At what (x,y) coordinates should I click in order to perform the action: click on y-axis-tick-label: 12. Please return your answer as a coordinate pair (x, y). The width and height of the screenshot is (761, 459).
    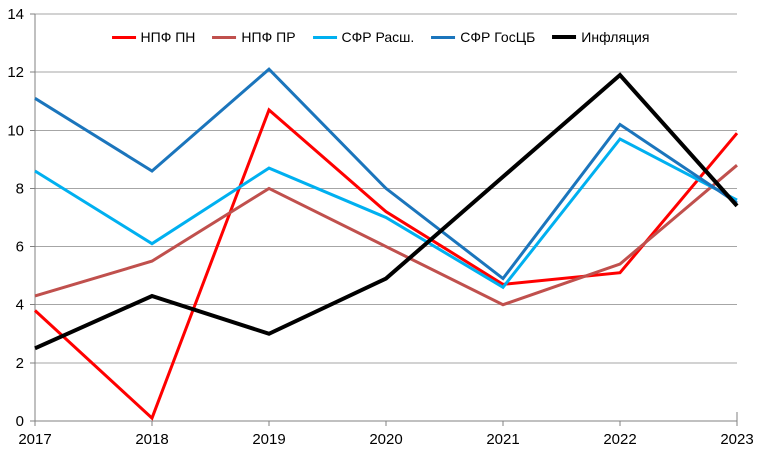
    Looking at the image, I should click on (15, 72).